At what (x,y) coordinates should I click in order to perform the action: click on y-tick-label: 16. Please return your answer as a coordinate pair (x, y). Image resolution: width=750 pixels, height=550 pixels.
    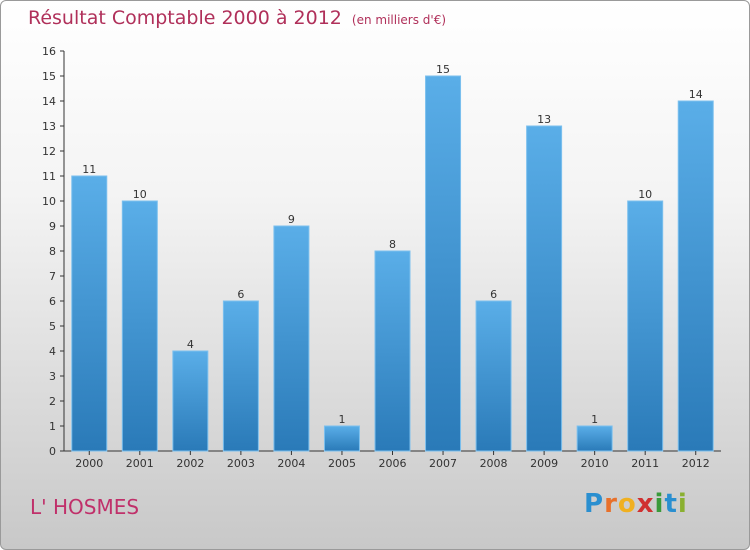
    Looking at the image, I should click on (49, 51).